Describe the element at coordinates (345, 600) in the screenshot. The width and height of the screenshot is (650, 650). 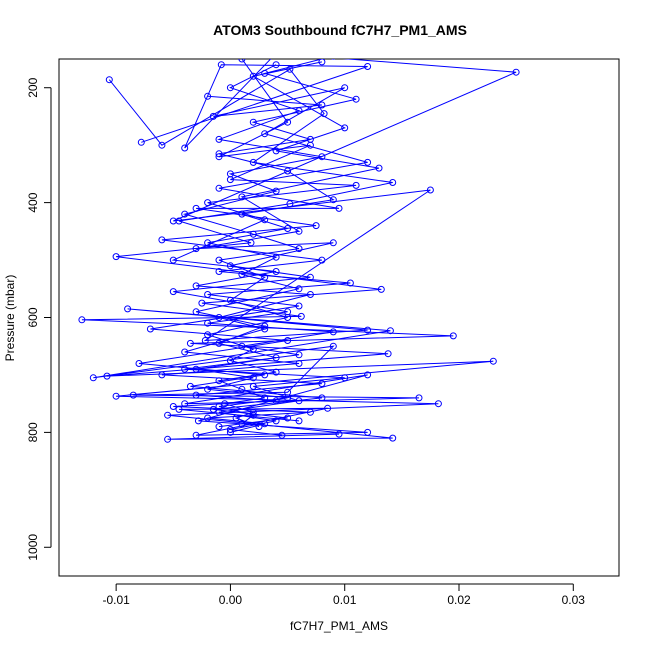
I see `x-tick-label: 0.01` at that location.